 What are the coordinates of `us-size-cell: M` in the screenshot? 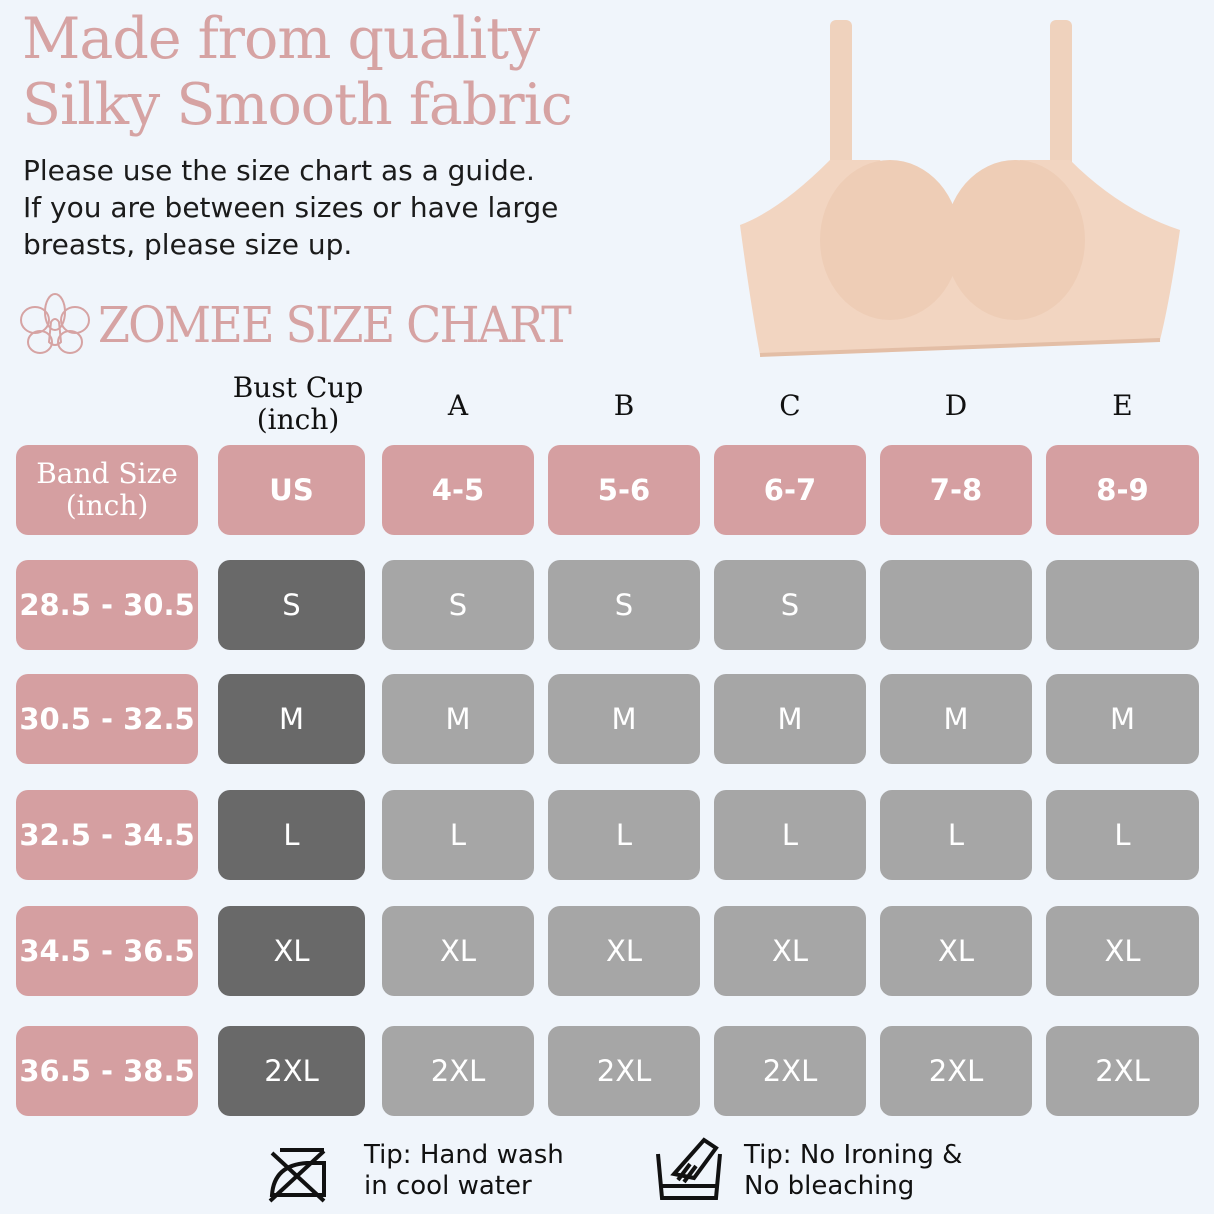 It's located at (291, 719).